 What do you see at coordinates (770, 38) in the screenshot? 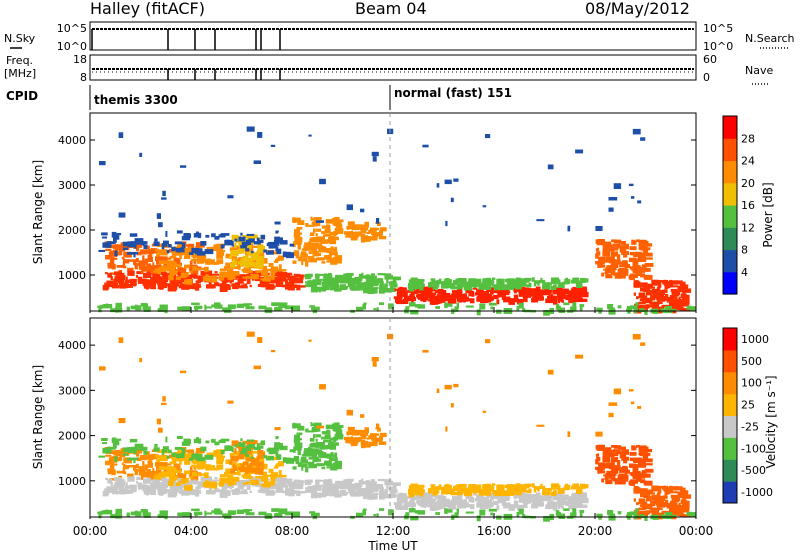
I see `nsearch-label: N.Search` at bounding box center [770, 38].